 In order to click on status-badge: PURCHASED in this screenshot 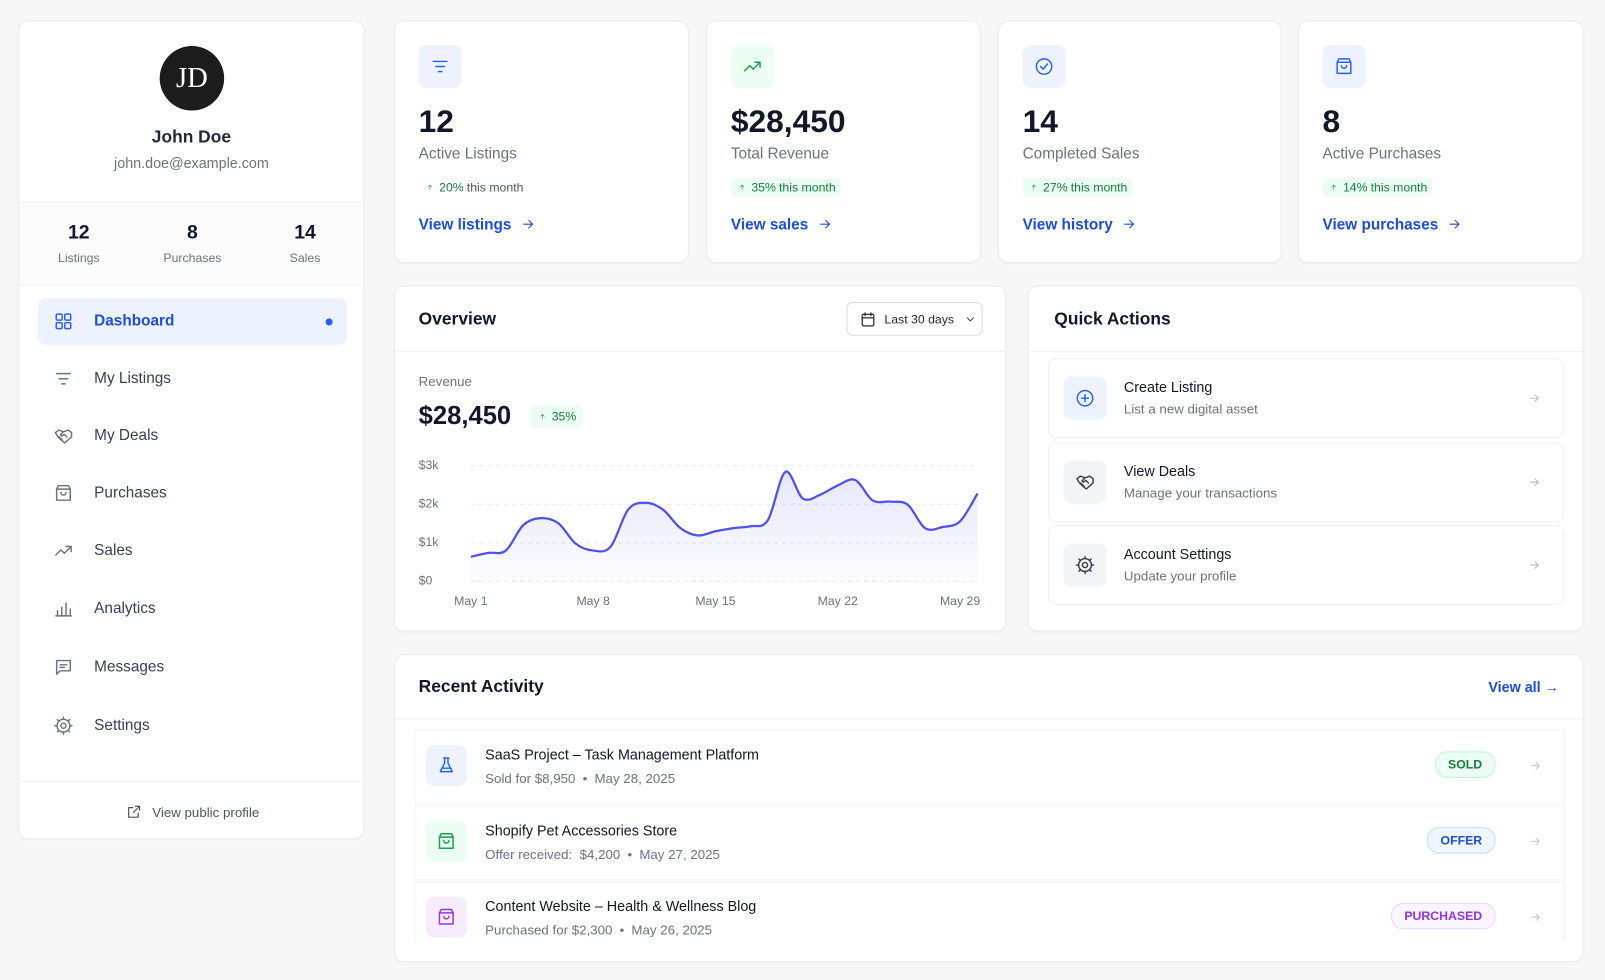, I will do `click(1443, 916)`.